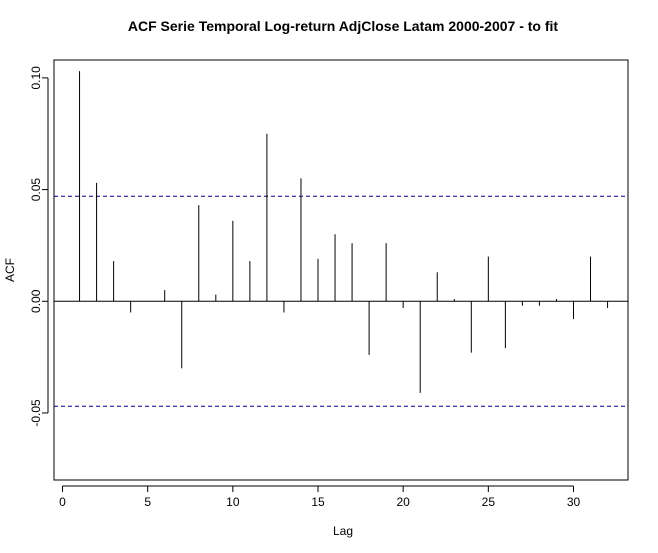 Image resolution: width=658 pixels, height=553 pixels. What do you see at coordinates (10, 270) in the screenshot?
I see `y-axis-label: ACF` at bounding box center [10, 270].